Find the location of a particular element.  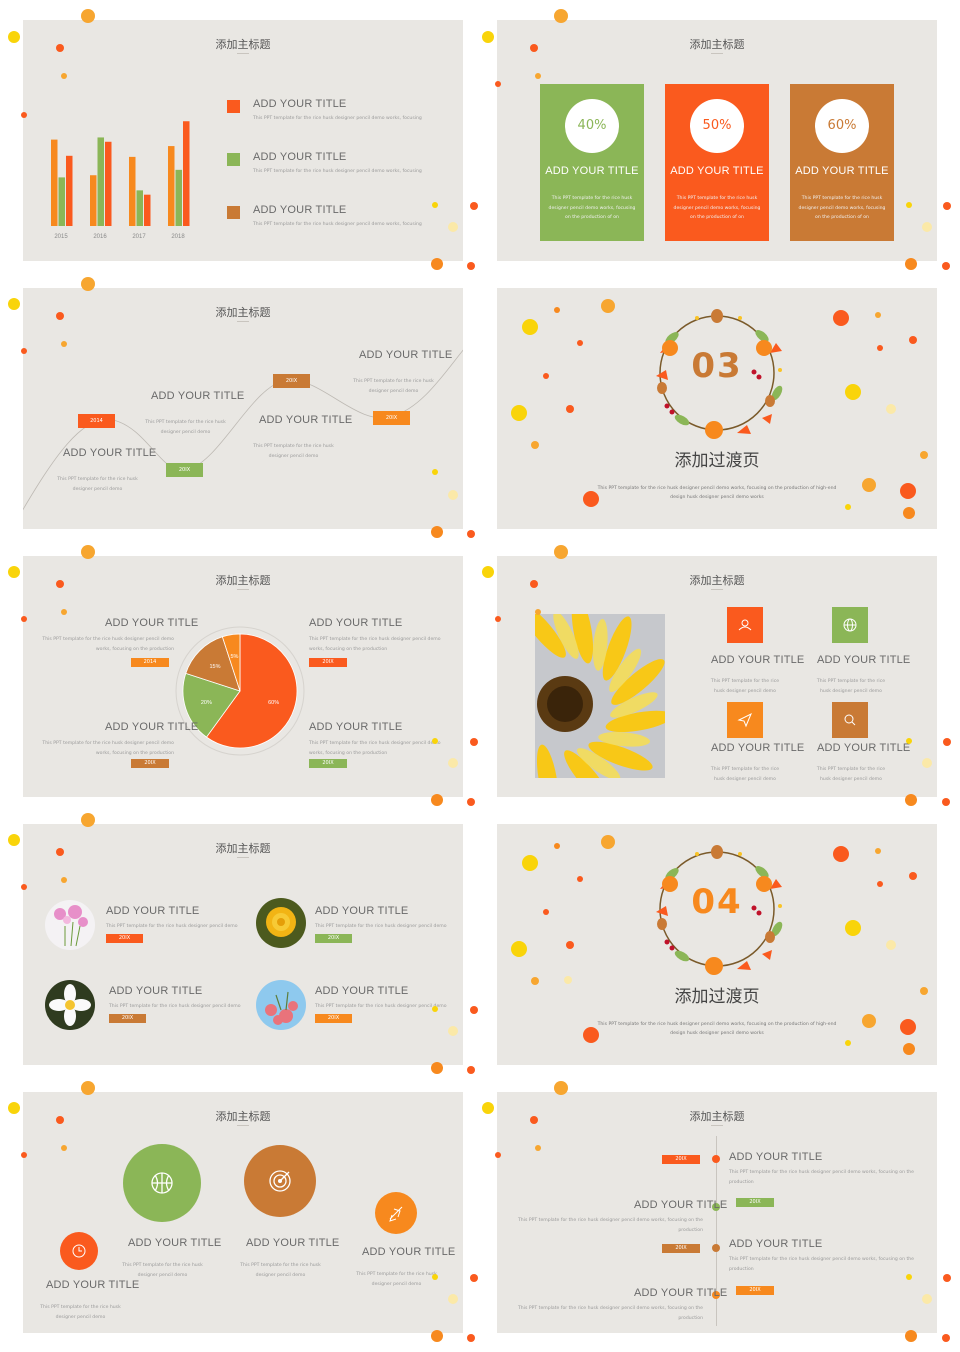

globe-icon is located at coordinates (850, 625).